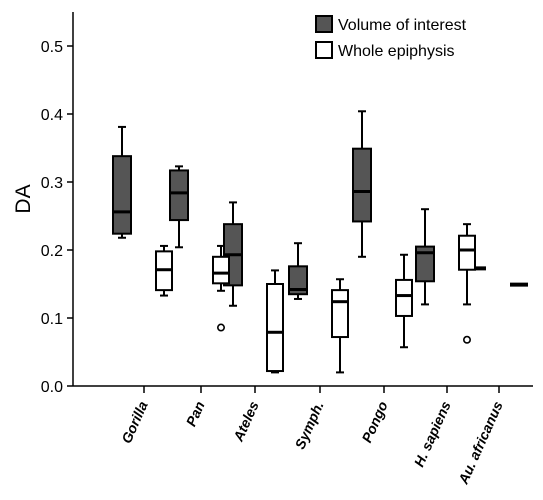 This screenshot has width=543, height=500. I want to click on y-tick-label: 0.5, so click(52, 47).